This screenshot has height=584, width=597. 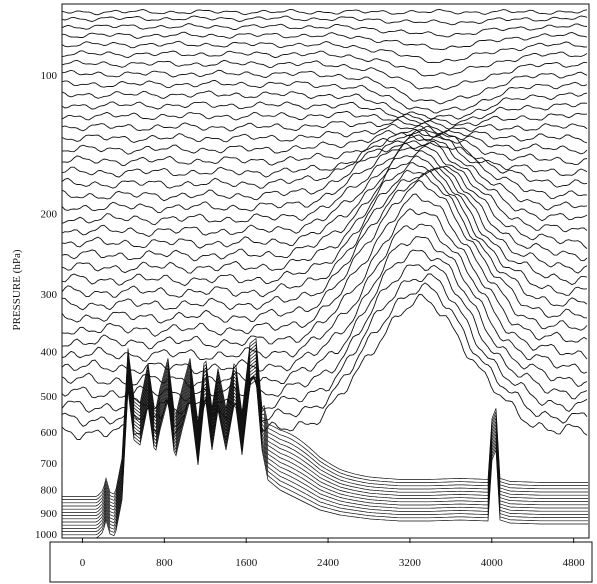 What do you see at coordinates (332, 553) in the screenshot?
I see `x-axis: 0 800 1600 2400 3200 4000 4800` at bounding box center [332, 553].